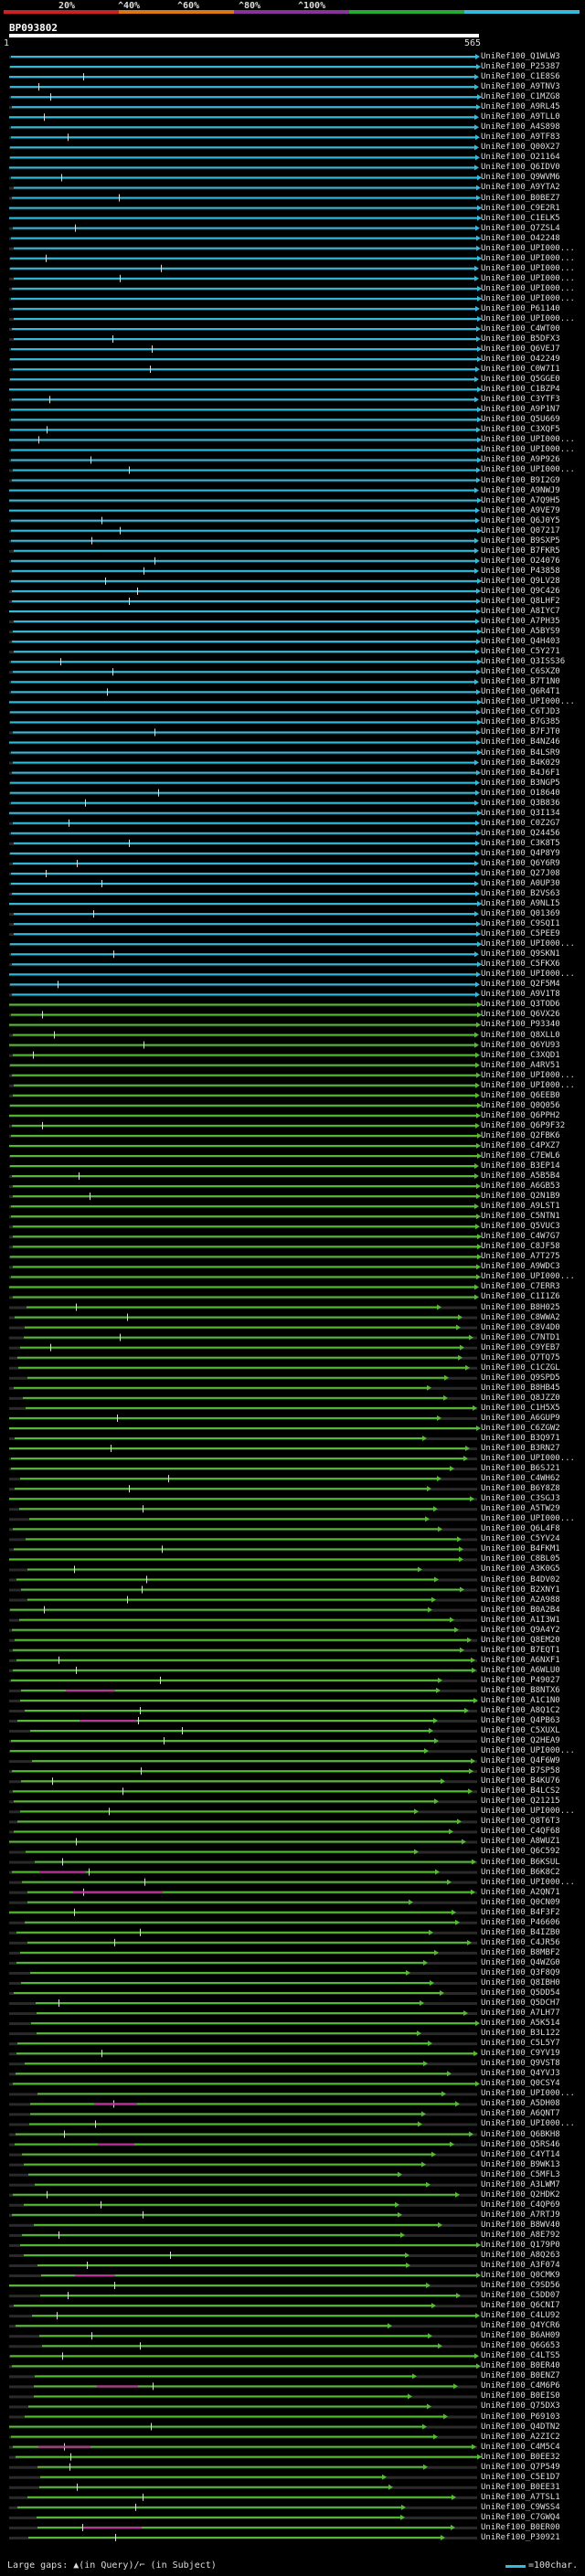 Image resolution: width=585 pixels, height=2576 pixels. Describe the element at coordinates (520, 2064) in the screenshot. I see `hit-label: UniRef100_Q9VST8` at that location.